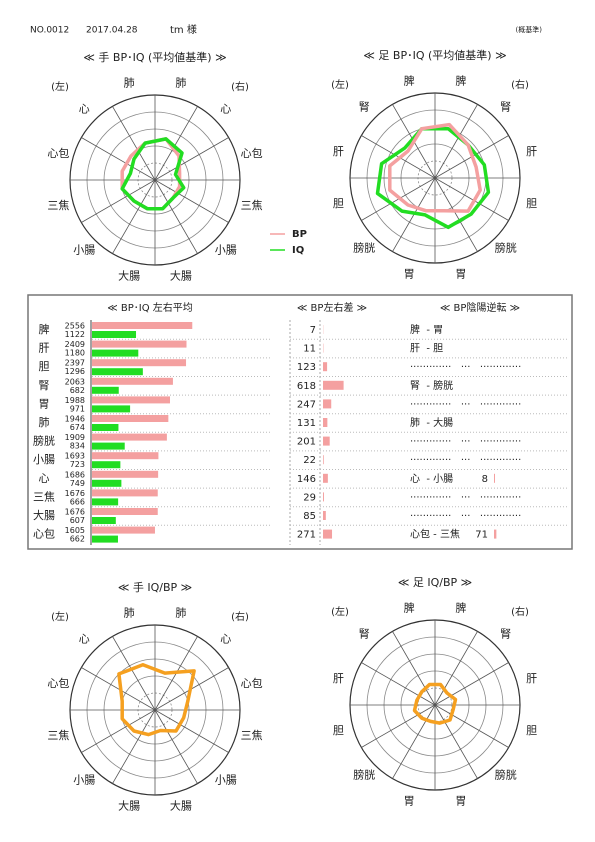  Describe the element at coordinates (485, 479) in the screenshot. I see `inversion-value: 8` at that location.